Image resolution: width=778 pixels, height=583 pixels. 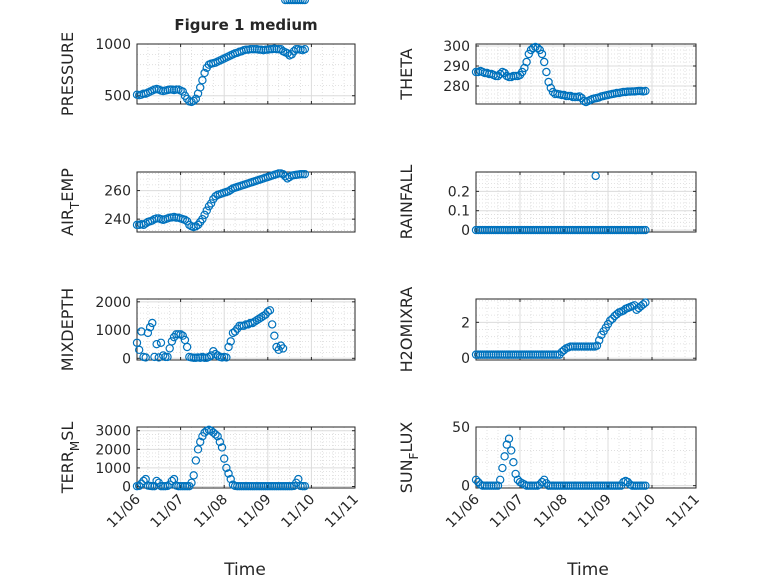 What do you see at coordinates (245, 25) in the screenshot?
I see `figure-title: Figure 1 medium` at bounding box center [245, 25].